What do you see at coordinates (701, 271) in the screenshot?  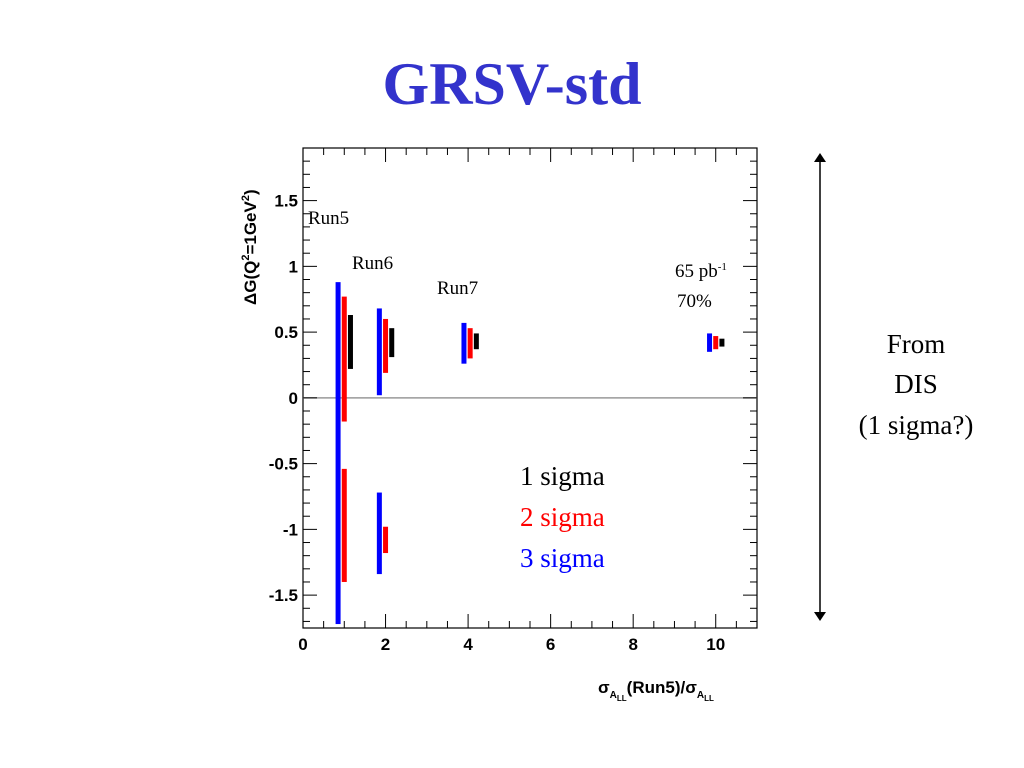 I see `annotation-luminosity: 65 pb-1` at bounding box center [701, 271].